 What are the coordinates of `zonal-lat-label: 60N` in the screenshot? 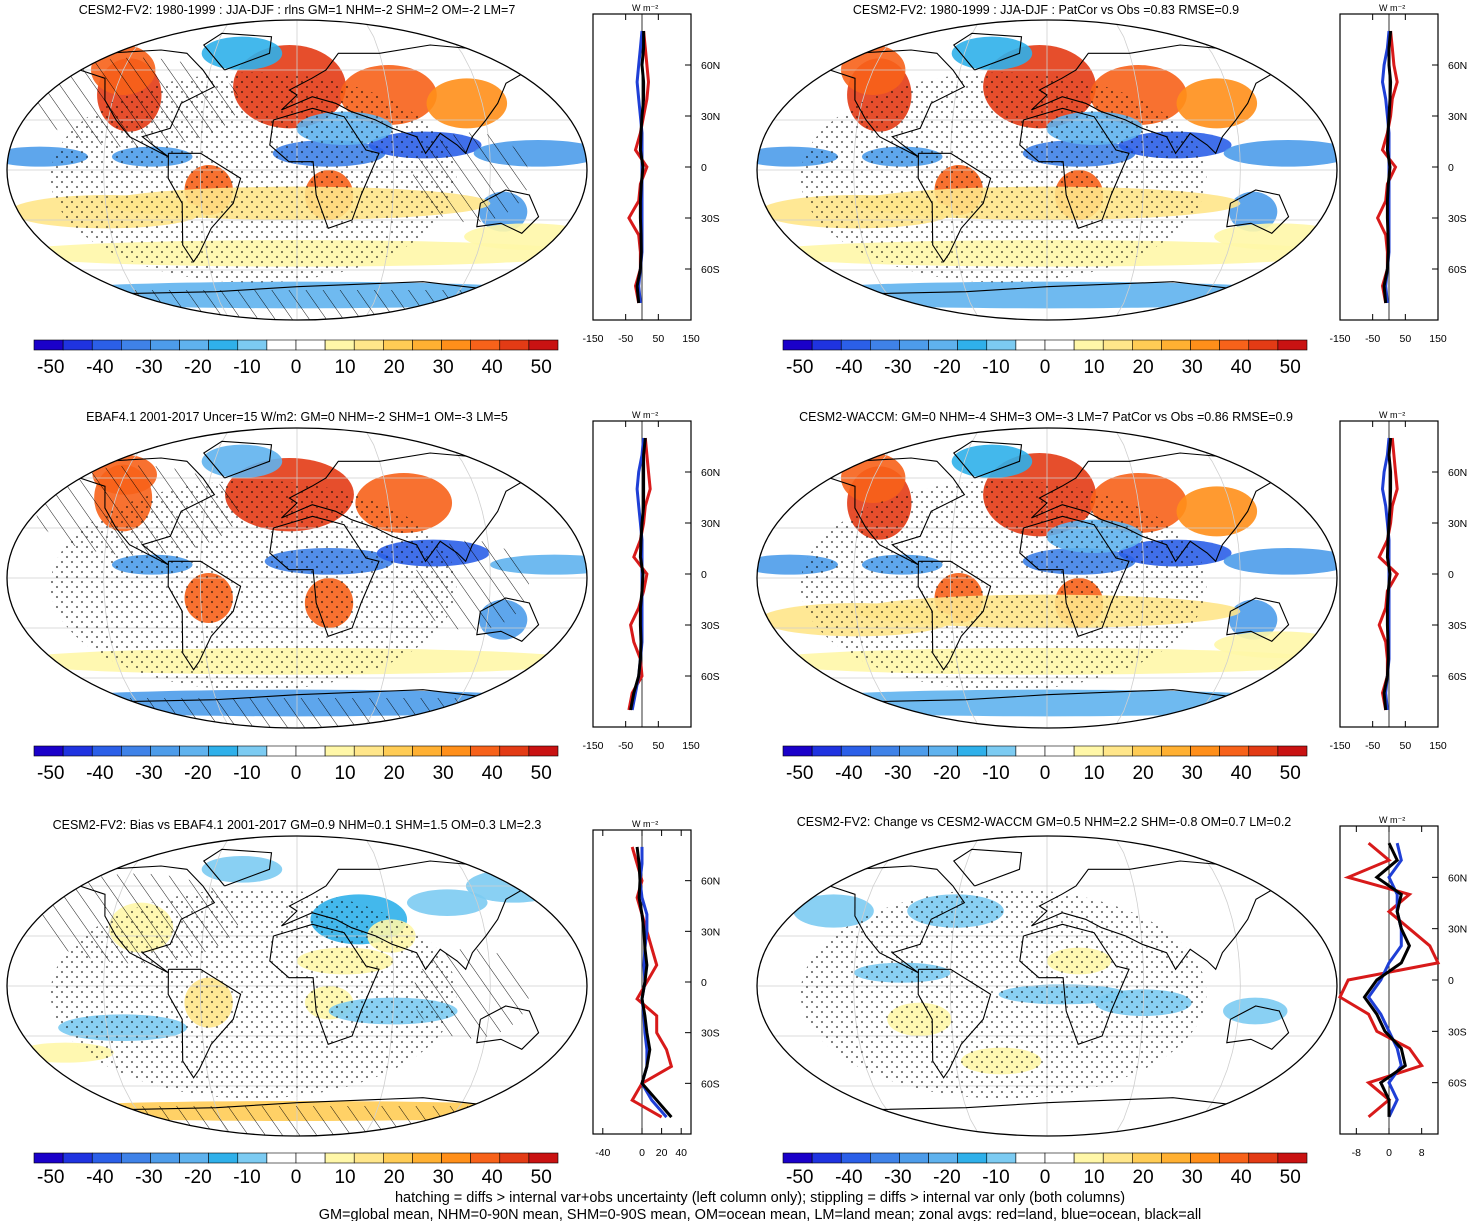 It's located at (1457, 66).